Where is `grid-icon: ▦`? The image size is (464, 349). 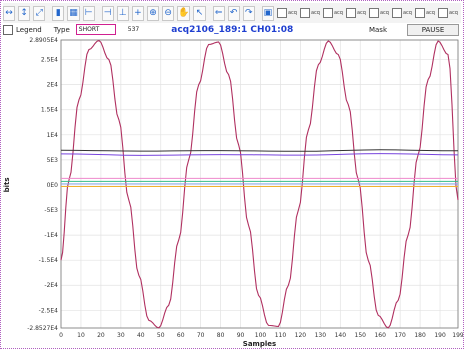 grid-icon: ▦ is located at coordinates (73, 13).